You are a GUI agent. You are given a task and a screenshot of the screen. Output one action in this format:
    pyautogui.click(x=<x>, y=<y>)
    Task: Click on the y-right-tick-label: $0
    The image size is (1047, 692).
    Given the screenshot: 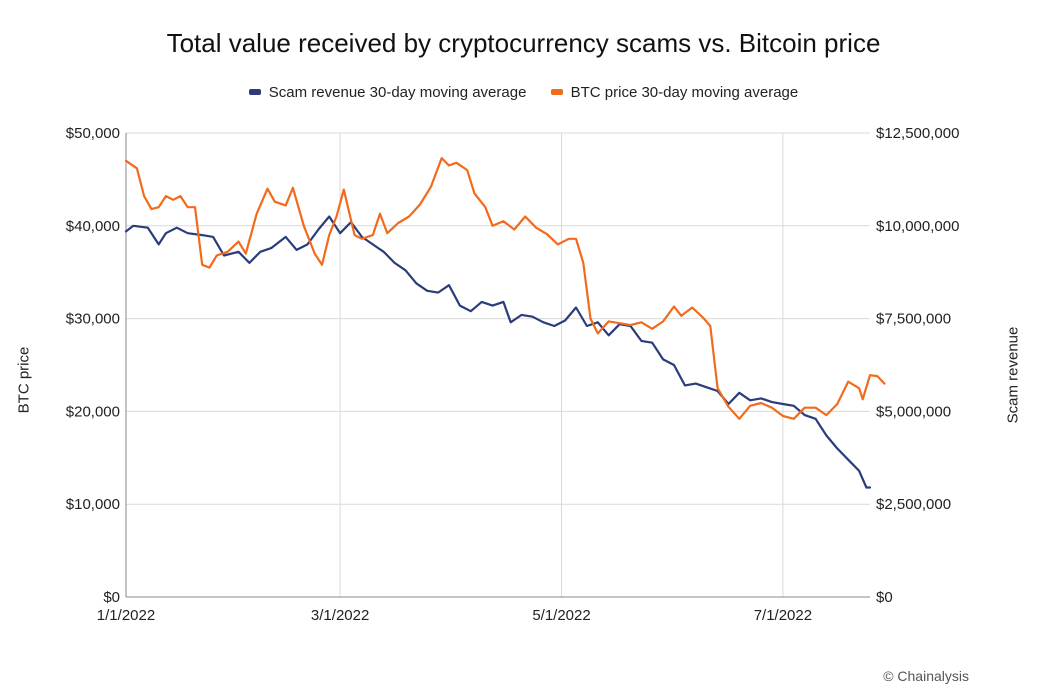 What is the action you would take?
    pyautogui.click(x=884, y=597)
    